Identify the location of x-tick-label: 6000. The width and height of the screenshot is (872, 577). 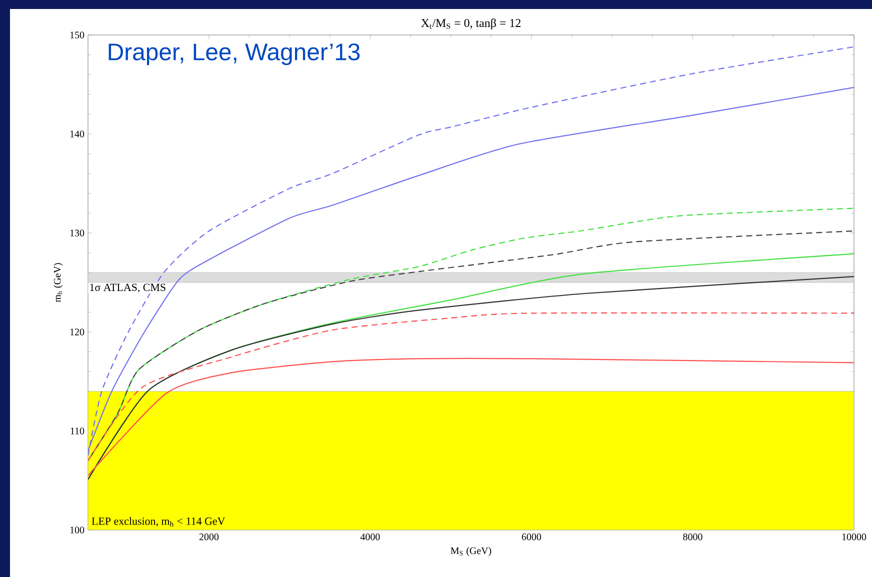
(532, 537).